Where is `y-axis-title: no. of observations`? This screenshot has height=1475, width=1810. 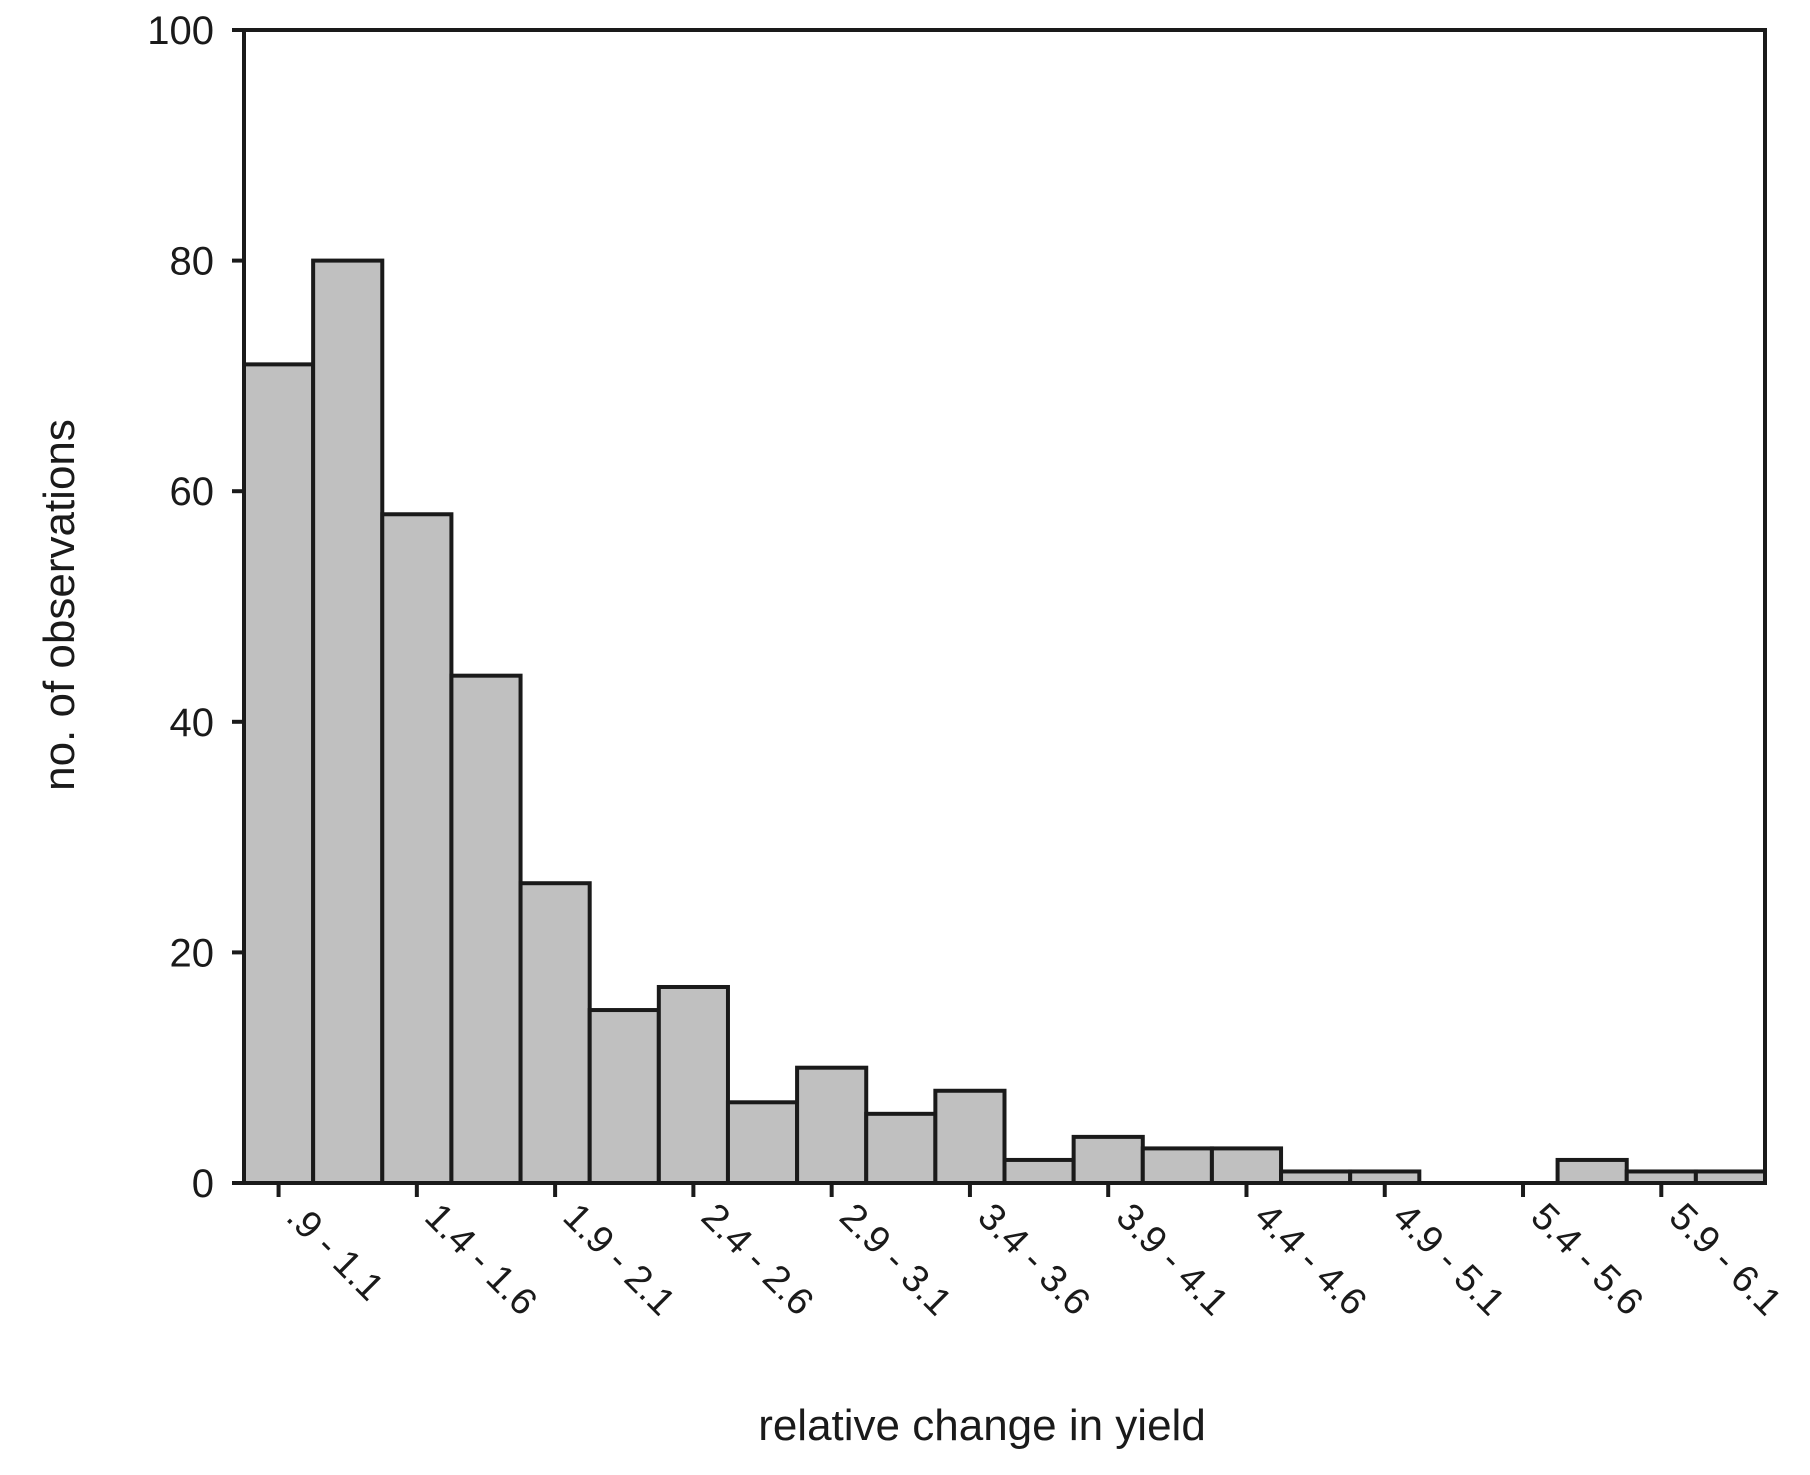 y-axis-title: no. of observations is located at coordinates (59, 605).